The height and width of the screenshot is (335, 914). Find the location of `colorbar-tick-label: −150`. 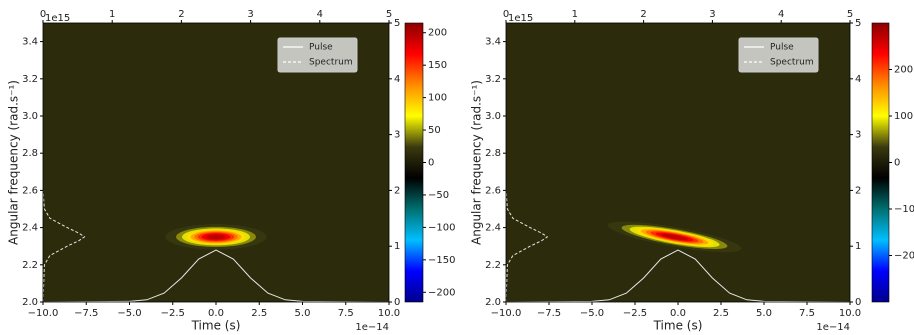

colorbar-tick-label: −150 is located at coordinates (441, 260).